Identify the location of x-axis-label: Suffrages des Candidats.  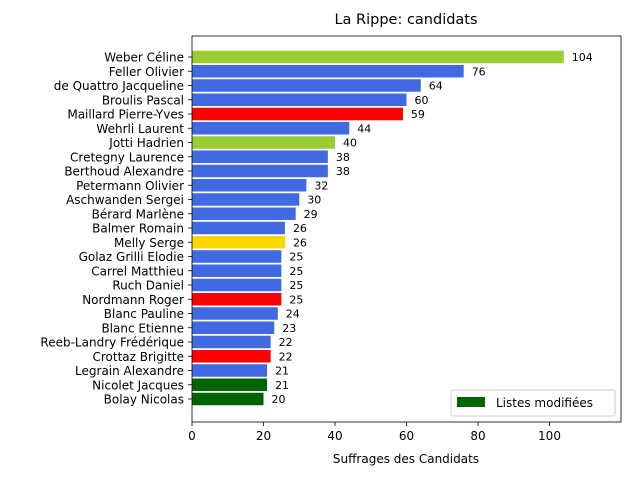
(406, 459).